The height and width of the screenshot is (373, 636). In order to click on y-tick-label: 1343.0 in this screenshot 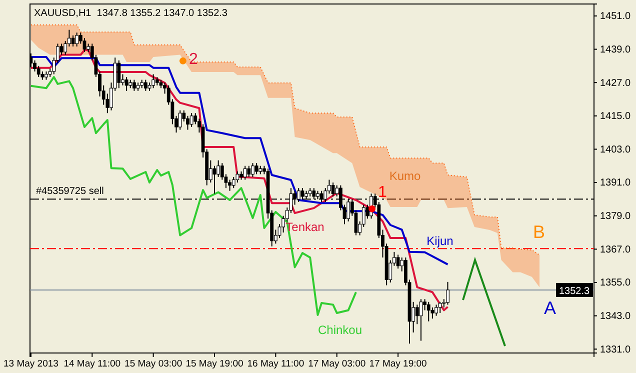, I will do `click(616, 316)`.